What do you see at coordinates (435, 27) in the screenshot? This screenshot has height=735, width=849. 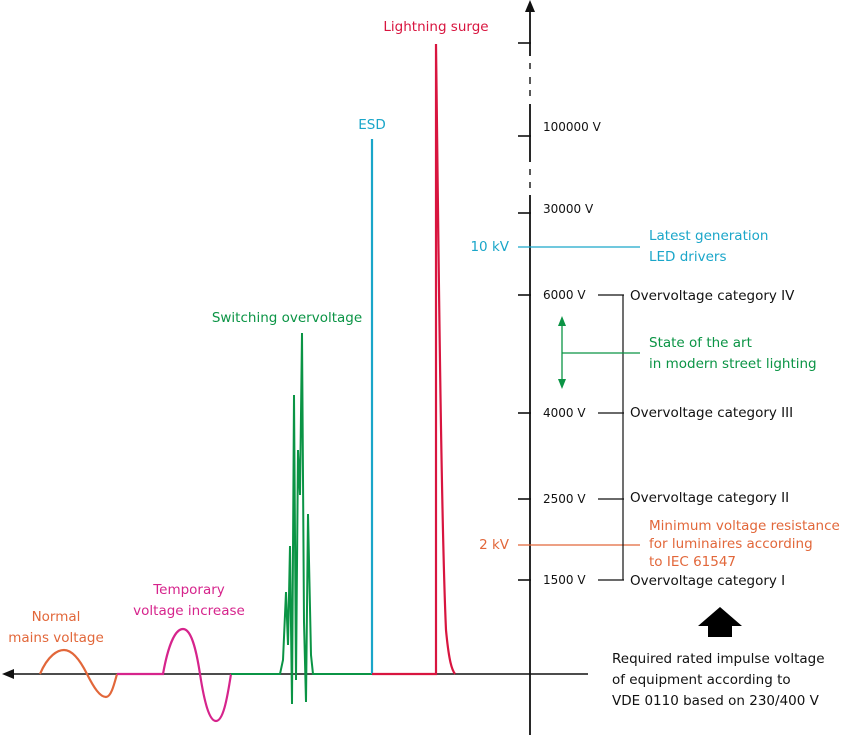 I see `lightning-label: Lightning surge` at bounding box center [435, 27].